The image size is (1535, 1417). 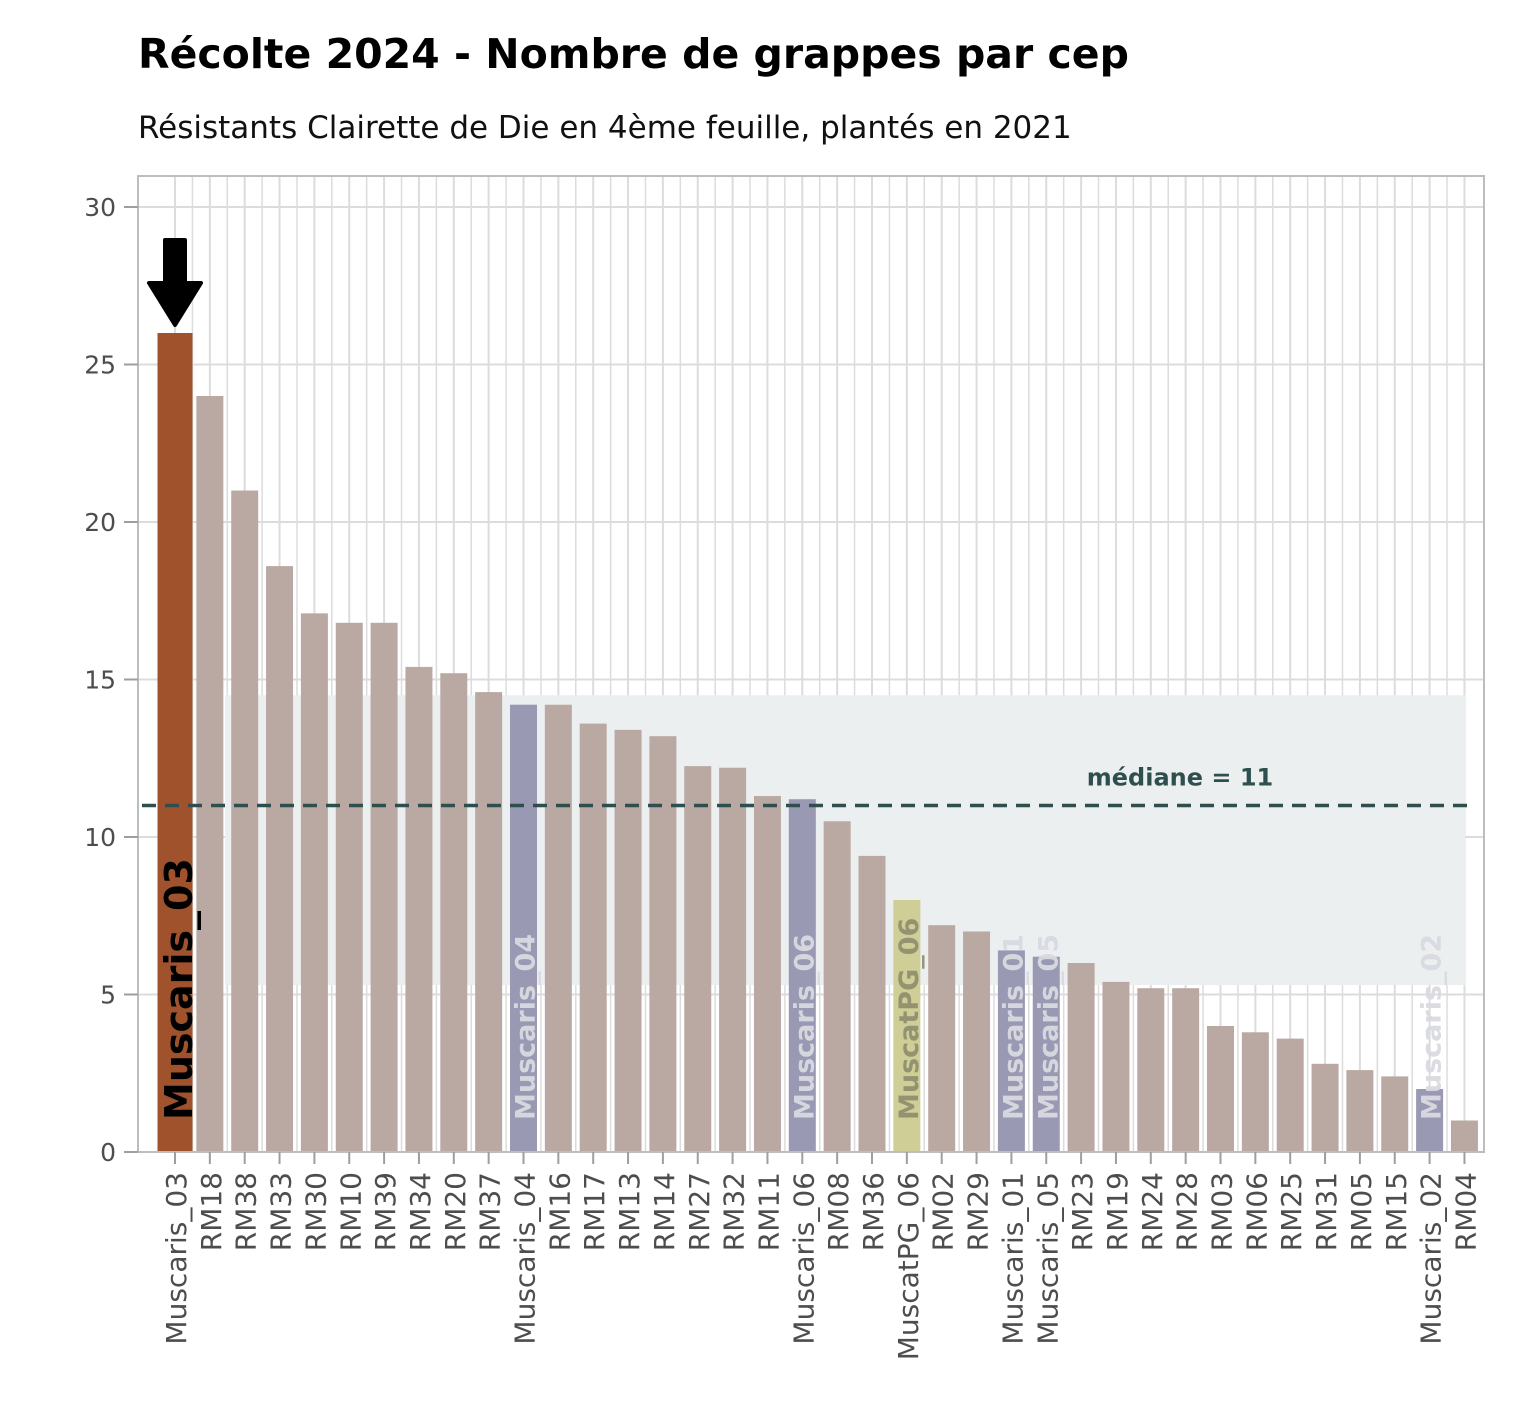 What do you see at coordinates (385, 1211) in the screenshot?
I see `x-tick-label: RM39` at bounding box center [385, 1211].